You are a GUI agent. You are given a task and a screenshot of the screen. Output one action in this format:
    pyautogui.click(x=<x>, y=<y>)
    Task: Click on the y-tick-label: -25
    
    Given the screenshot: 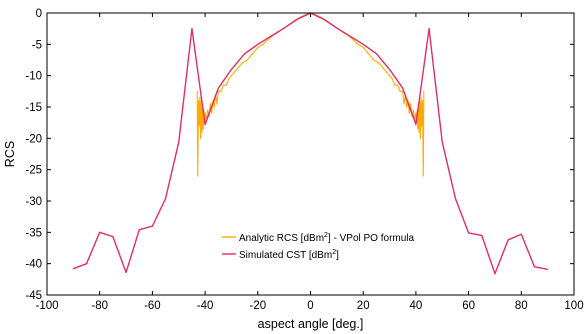 What is the action you would take?
    pyautogui.click(x=33, y=171)
    